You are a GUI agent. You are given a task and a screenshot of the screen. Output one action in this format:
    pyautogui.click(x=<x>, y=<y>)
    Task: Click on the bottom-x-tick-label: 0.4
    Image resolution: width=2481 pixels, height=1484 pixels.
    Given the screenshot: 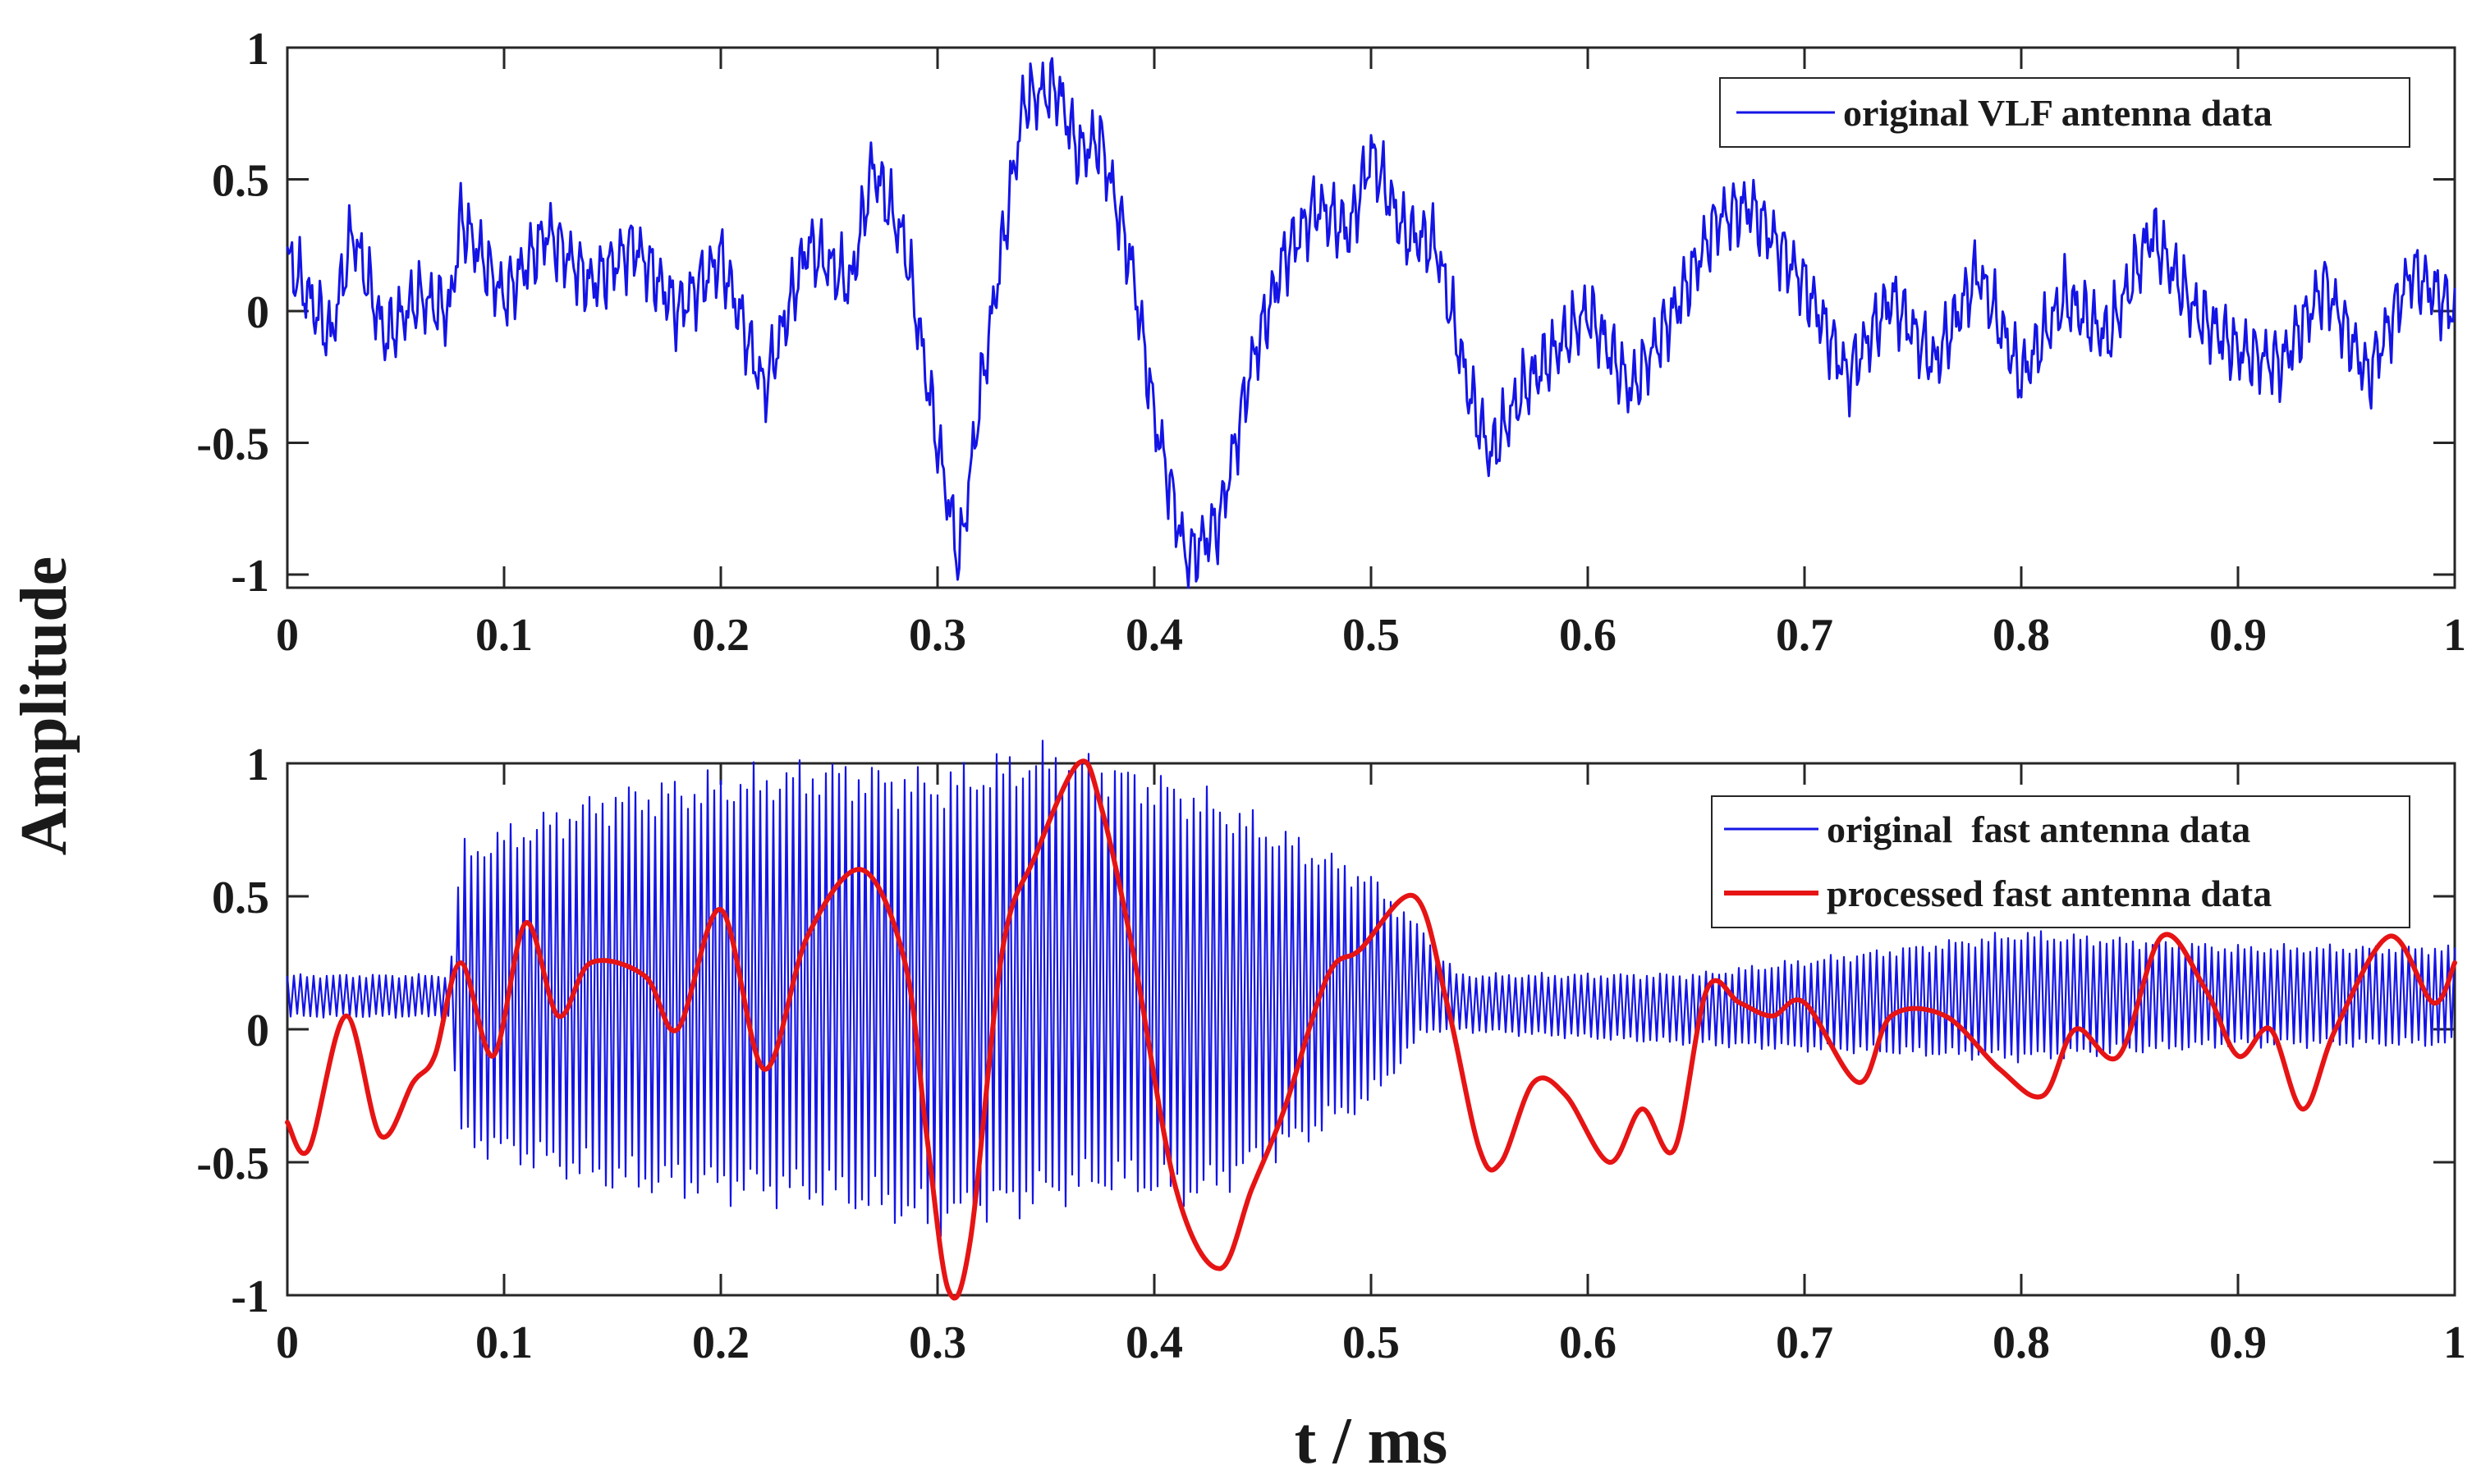 What is the action you would take?
    pyautogui.click(x=1154, y=1342)
    